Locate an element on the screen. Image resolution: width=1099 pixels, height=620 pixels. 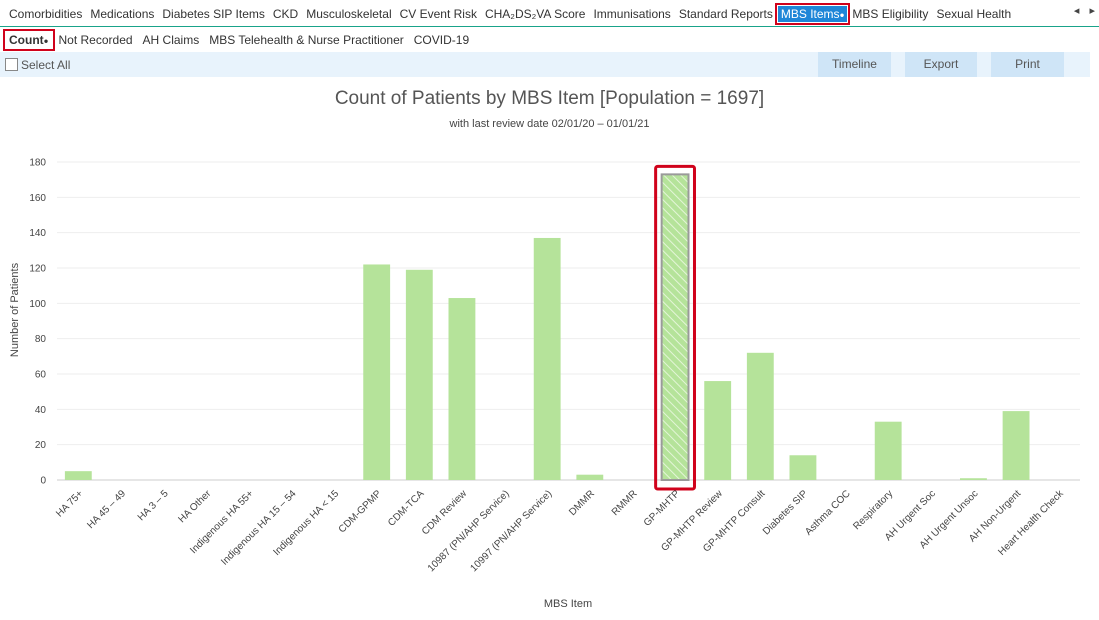
x-axis-label: MBS Item is located at coordinates (568, 604).